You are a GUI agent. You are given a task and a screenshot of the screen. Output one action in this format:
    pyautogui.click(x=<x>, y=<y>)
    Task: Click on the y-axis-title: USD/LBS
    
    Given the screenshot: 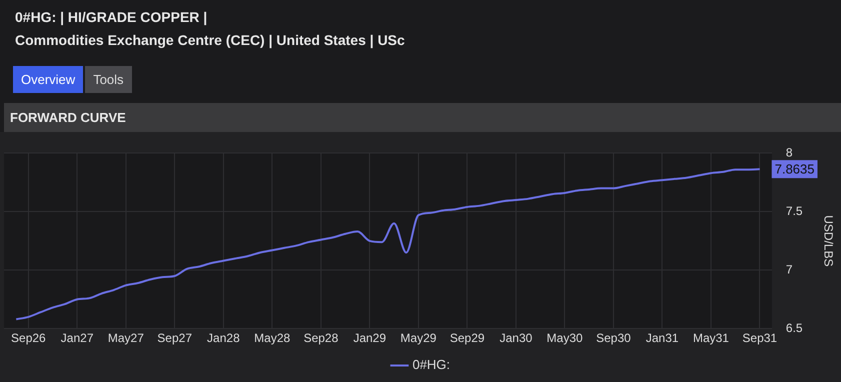 What is the action you would take?
    pyautogui.click(x=828, y=241)
    